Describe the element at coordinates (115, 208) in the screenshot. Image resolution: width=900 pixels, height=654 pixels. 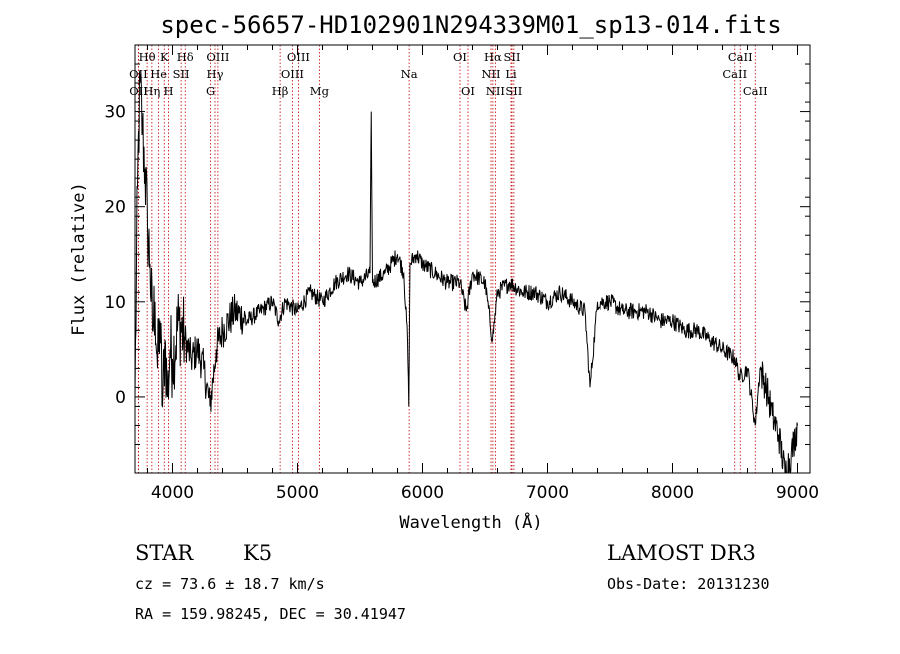
I see `y-tick-label: 20` at that location.